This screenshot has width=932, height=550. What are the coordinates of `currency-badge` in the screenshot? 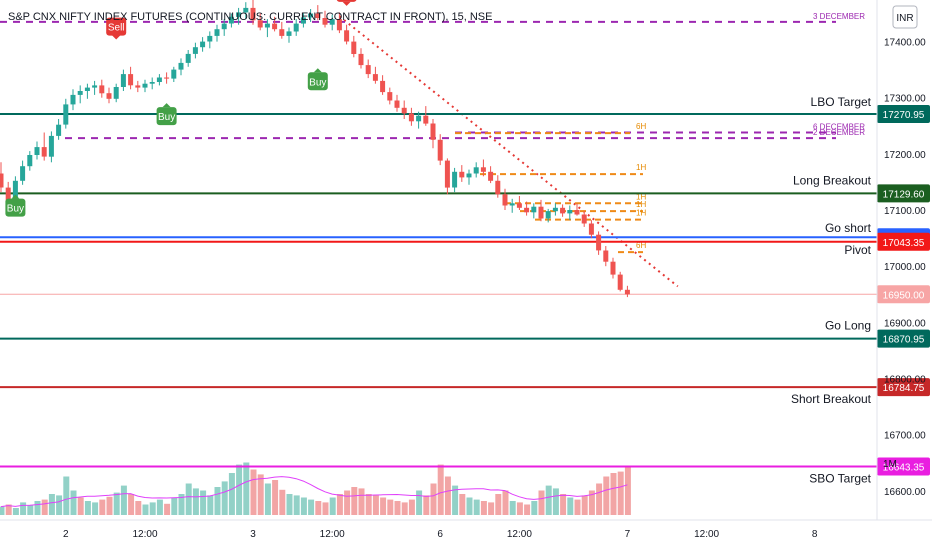 It's located at (905, 17).